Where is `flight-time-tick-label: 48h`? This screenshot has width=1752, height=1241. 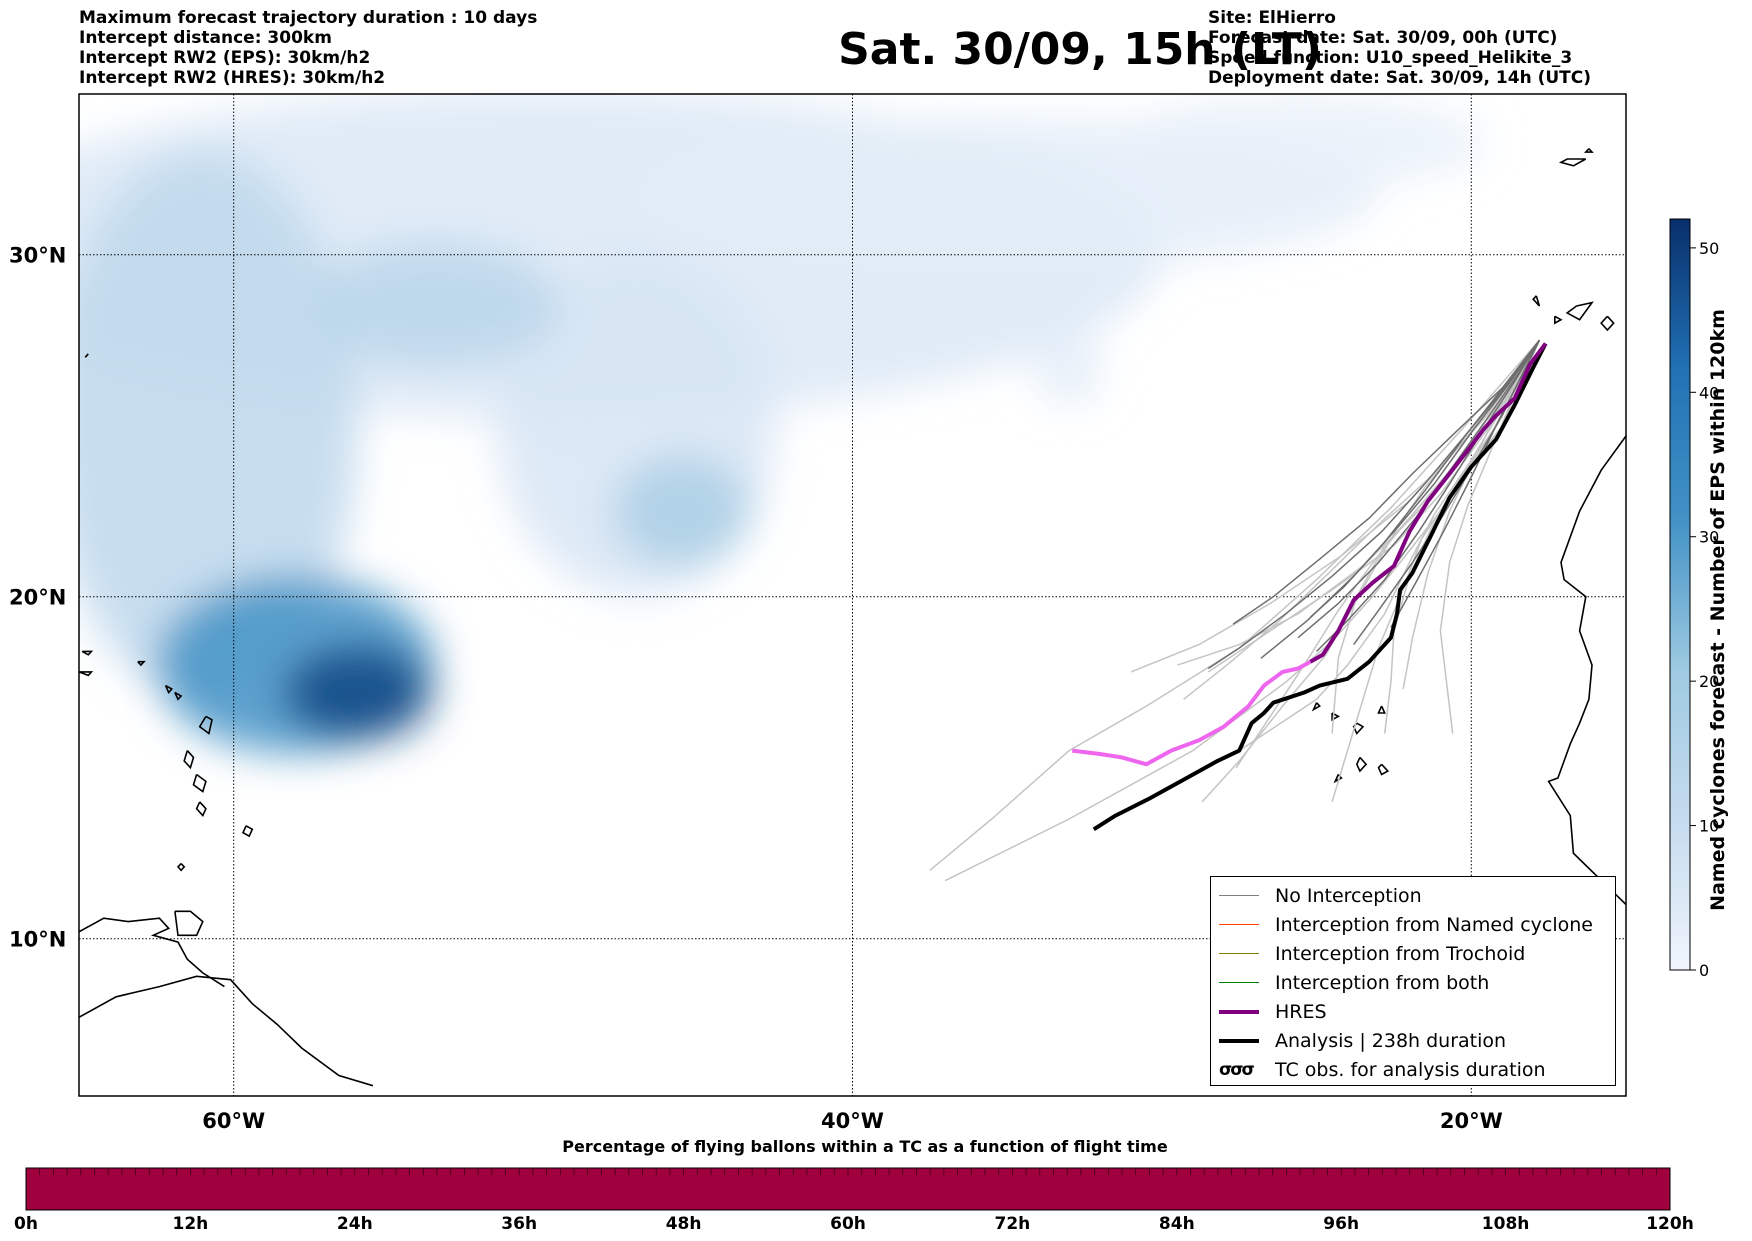 flight-time-tick-label: 48h is located at coordinates (683, 1224).